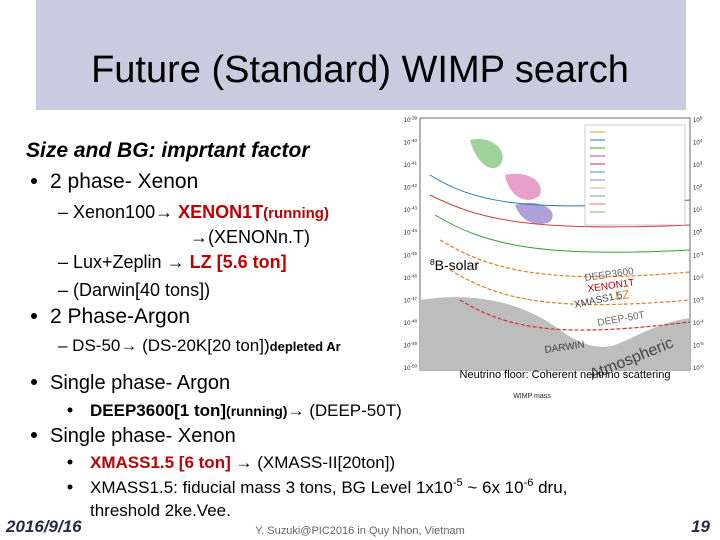 This screenshot has height=540, width=720. What do you see at coordinates (555, 333) in the screenshot?
I see `neutrino-floor` at bounding box center [555, 333].